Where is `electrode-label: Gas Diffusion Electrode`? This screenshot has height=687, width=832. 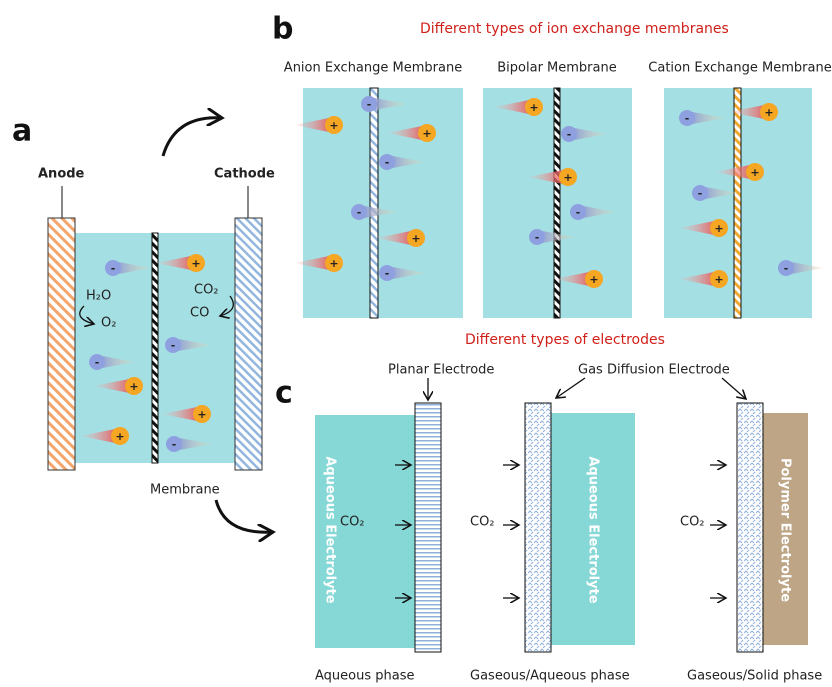
electrode-label: Gas Diffusion Electrode is located at coordinates (654, 370).